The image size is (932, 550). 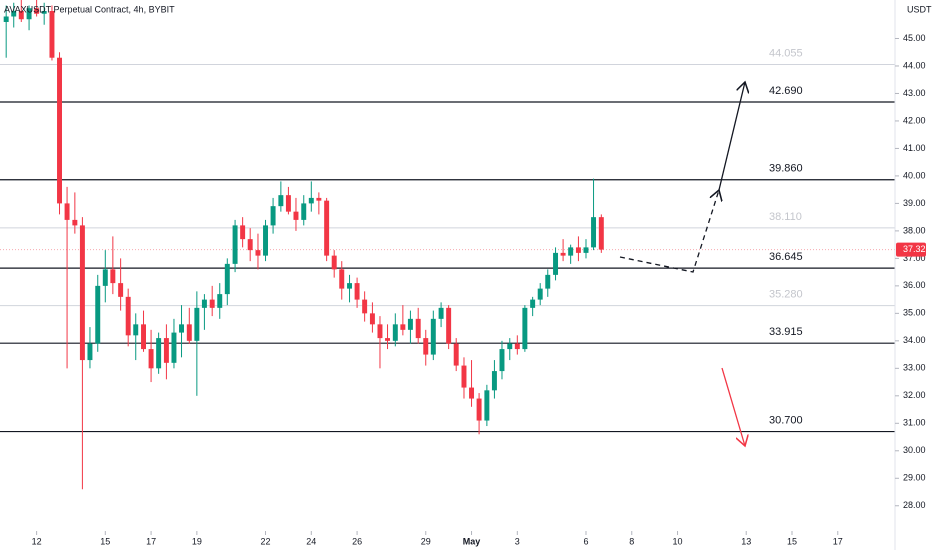 I want to click on y-tick-label: 36.00, so click(x=914, y=285).